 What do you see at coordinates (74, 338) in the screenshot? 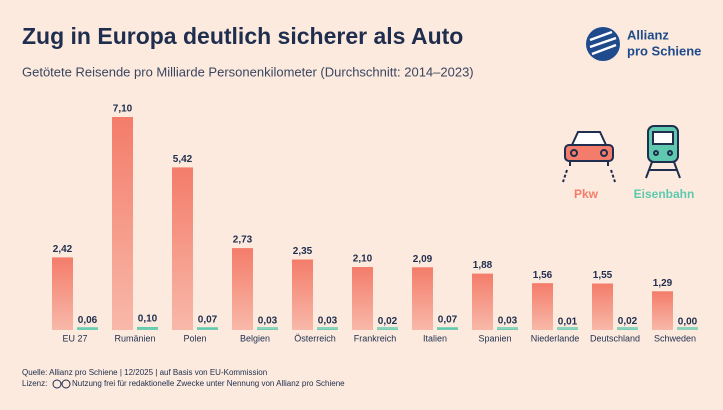
I see `x-tick-label: EU 27` at bounding box center [74, 338].